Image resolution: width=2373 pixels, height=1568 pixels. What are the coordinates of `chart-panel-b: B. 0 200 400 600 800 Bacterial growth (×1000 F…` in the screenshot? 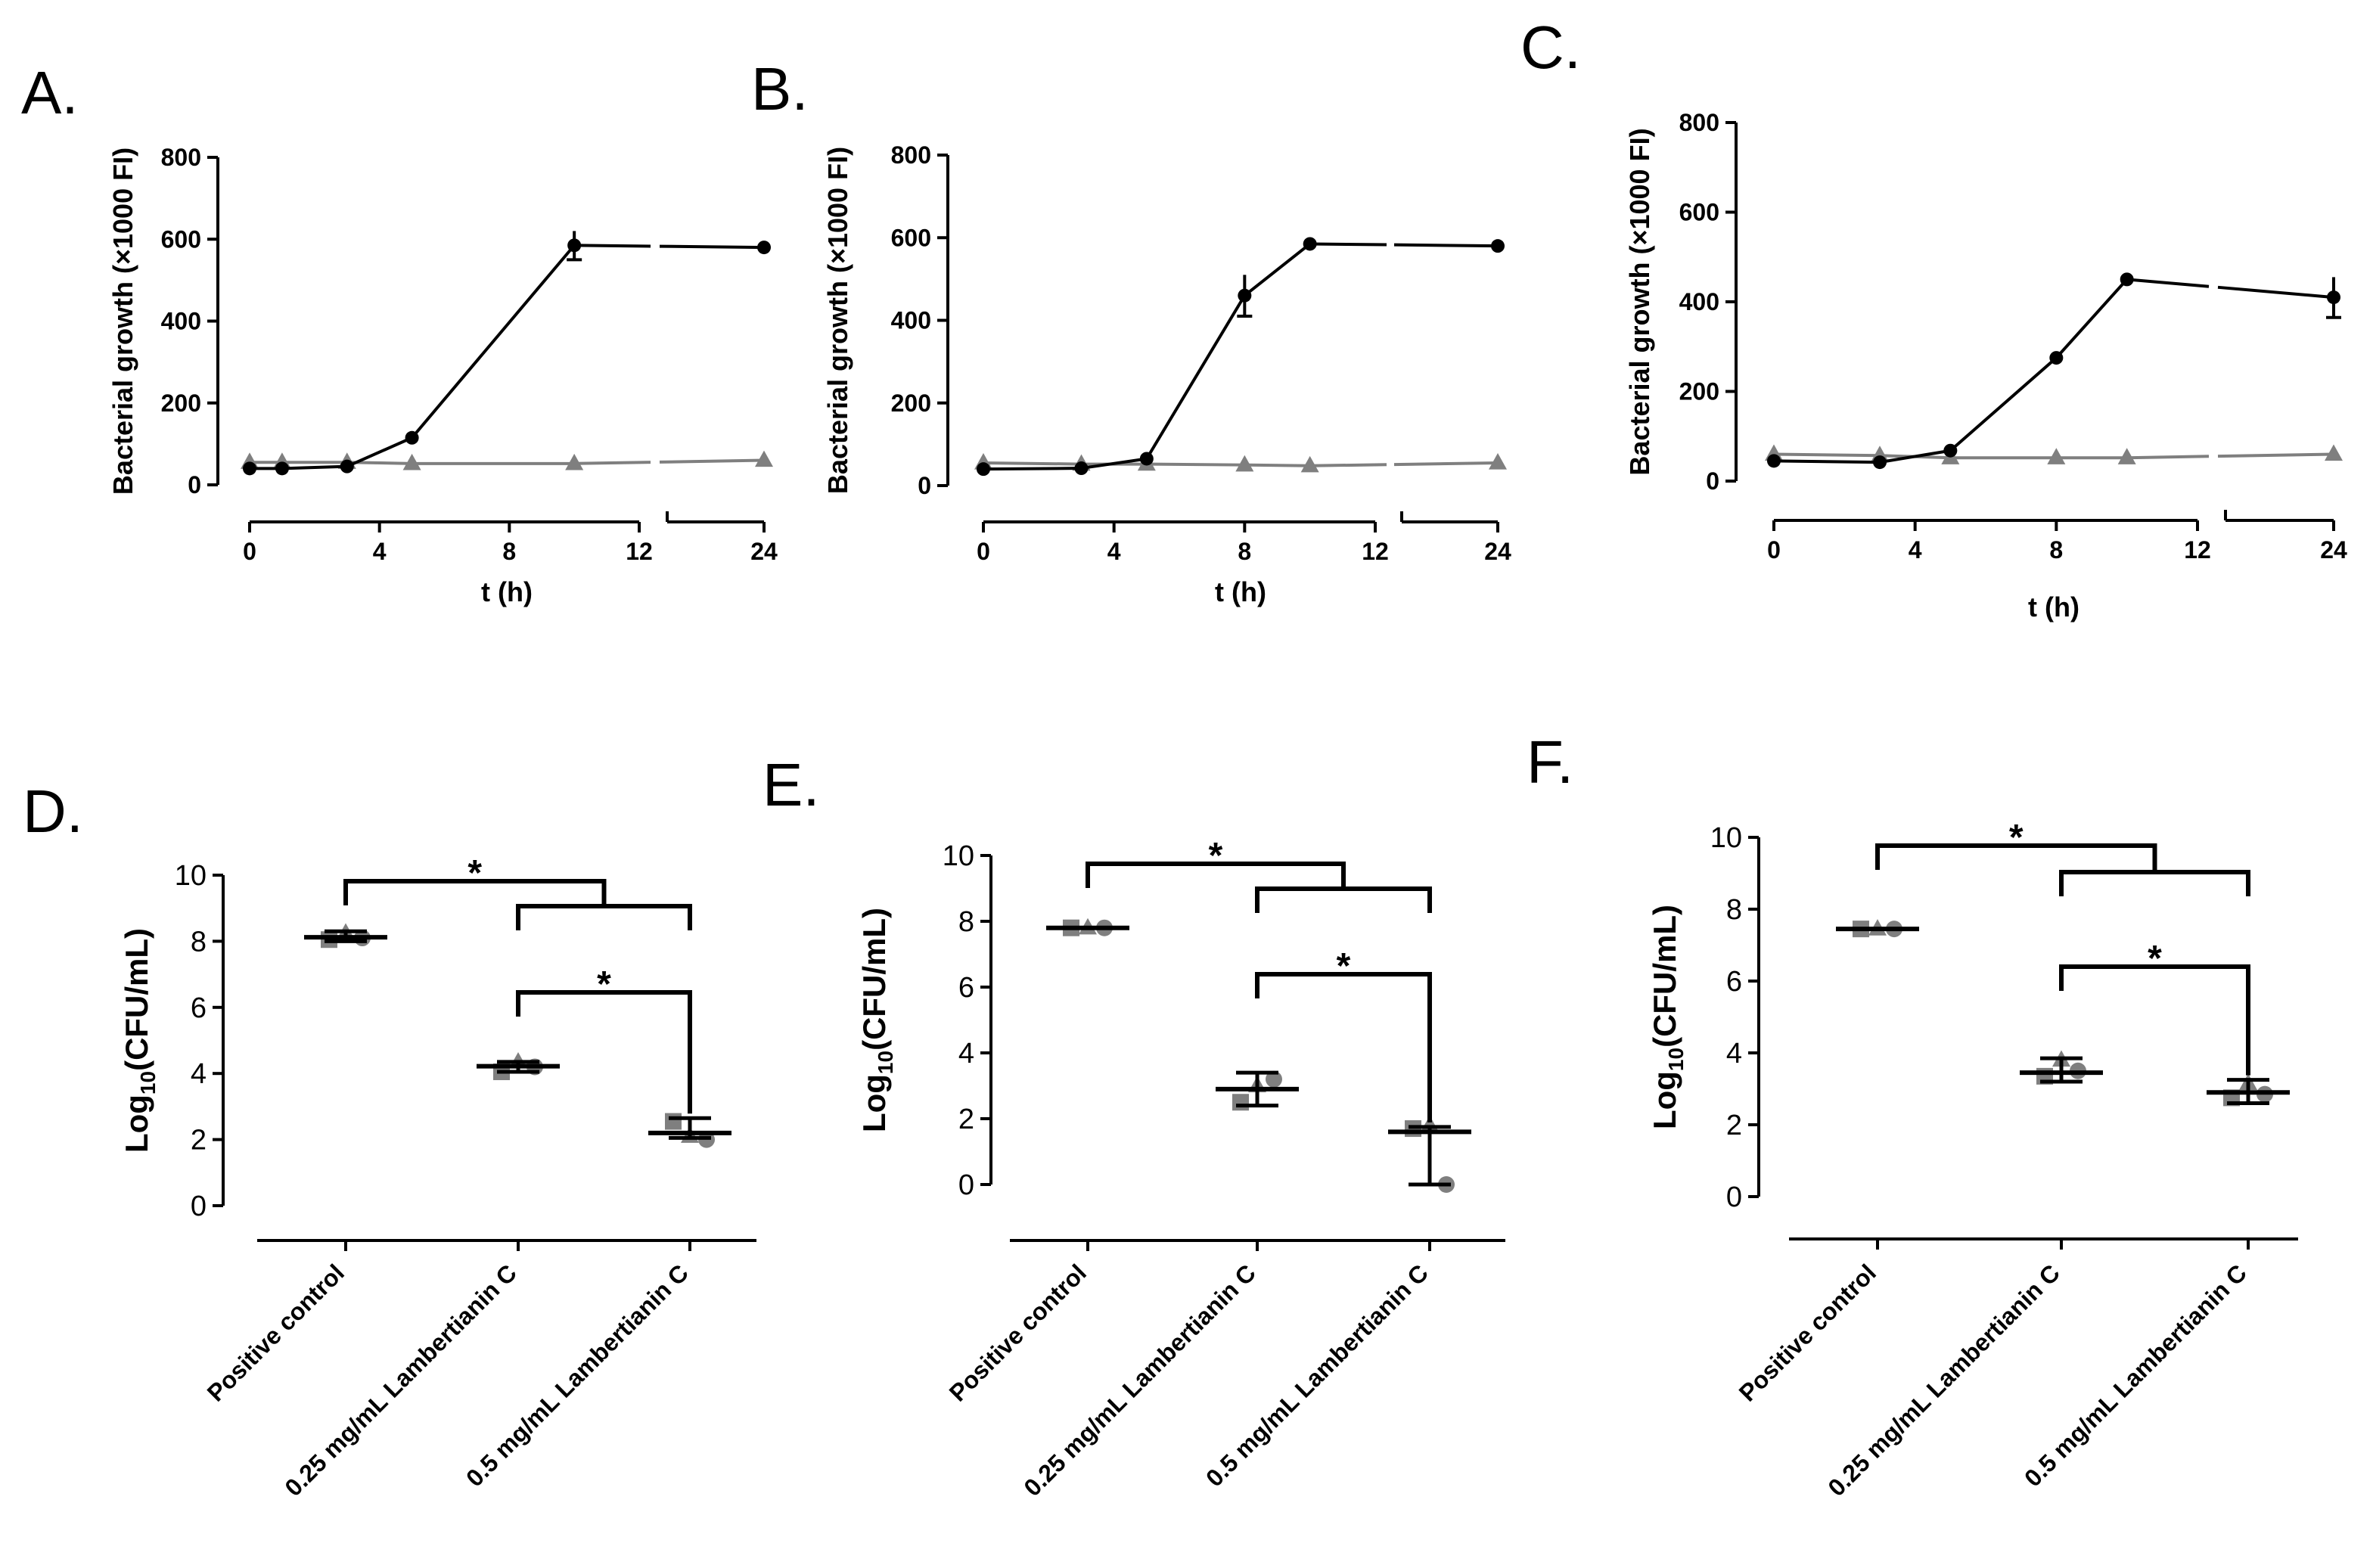 It's located at (1131, 331).